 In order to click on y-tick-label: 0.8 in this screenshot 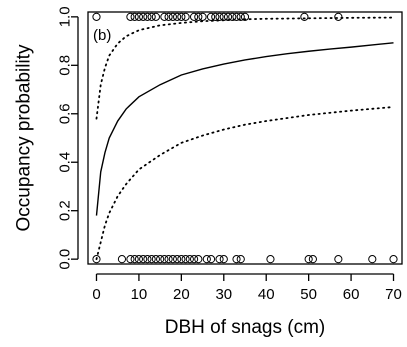, I will do `click(65, 65)`.